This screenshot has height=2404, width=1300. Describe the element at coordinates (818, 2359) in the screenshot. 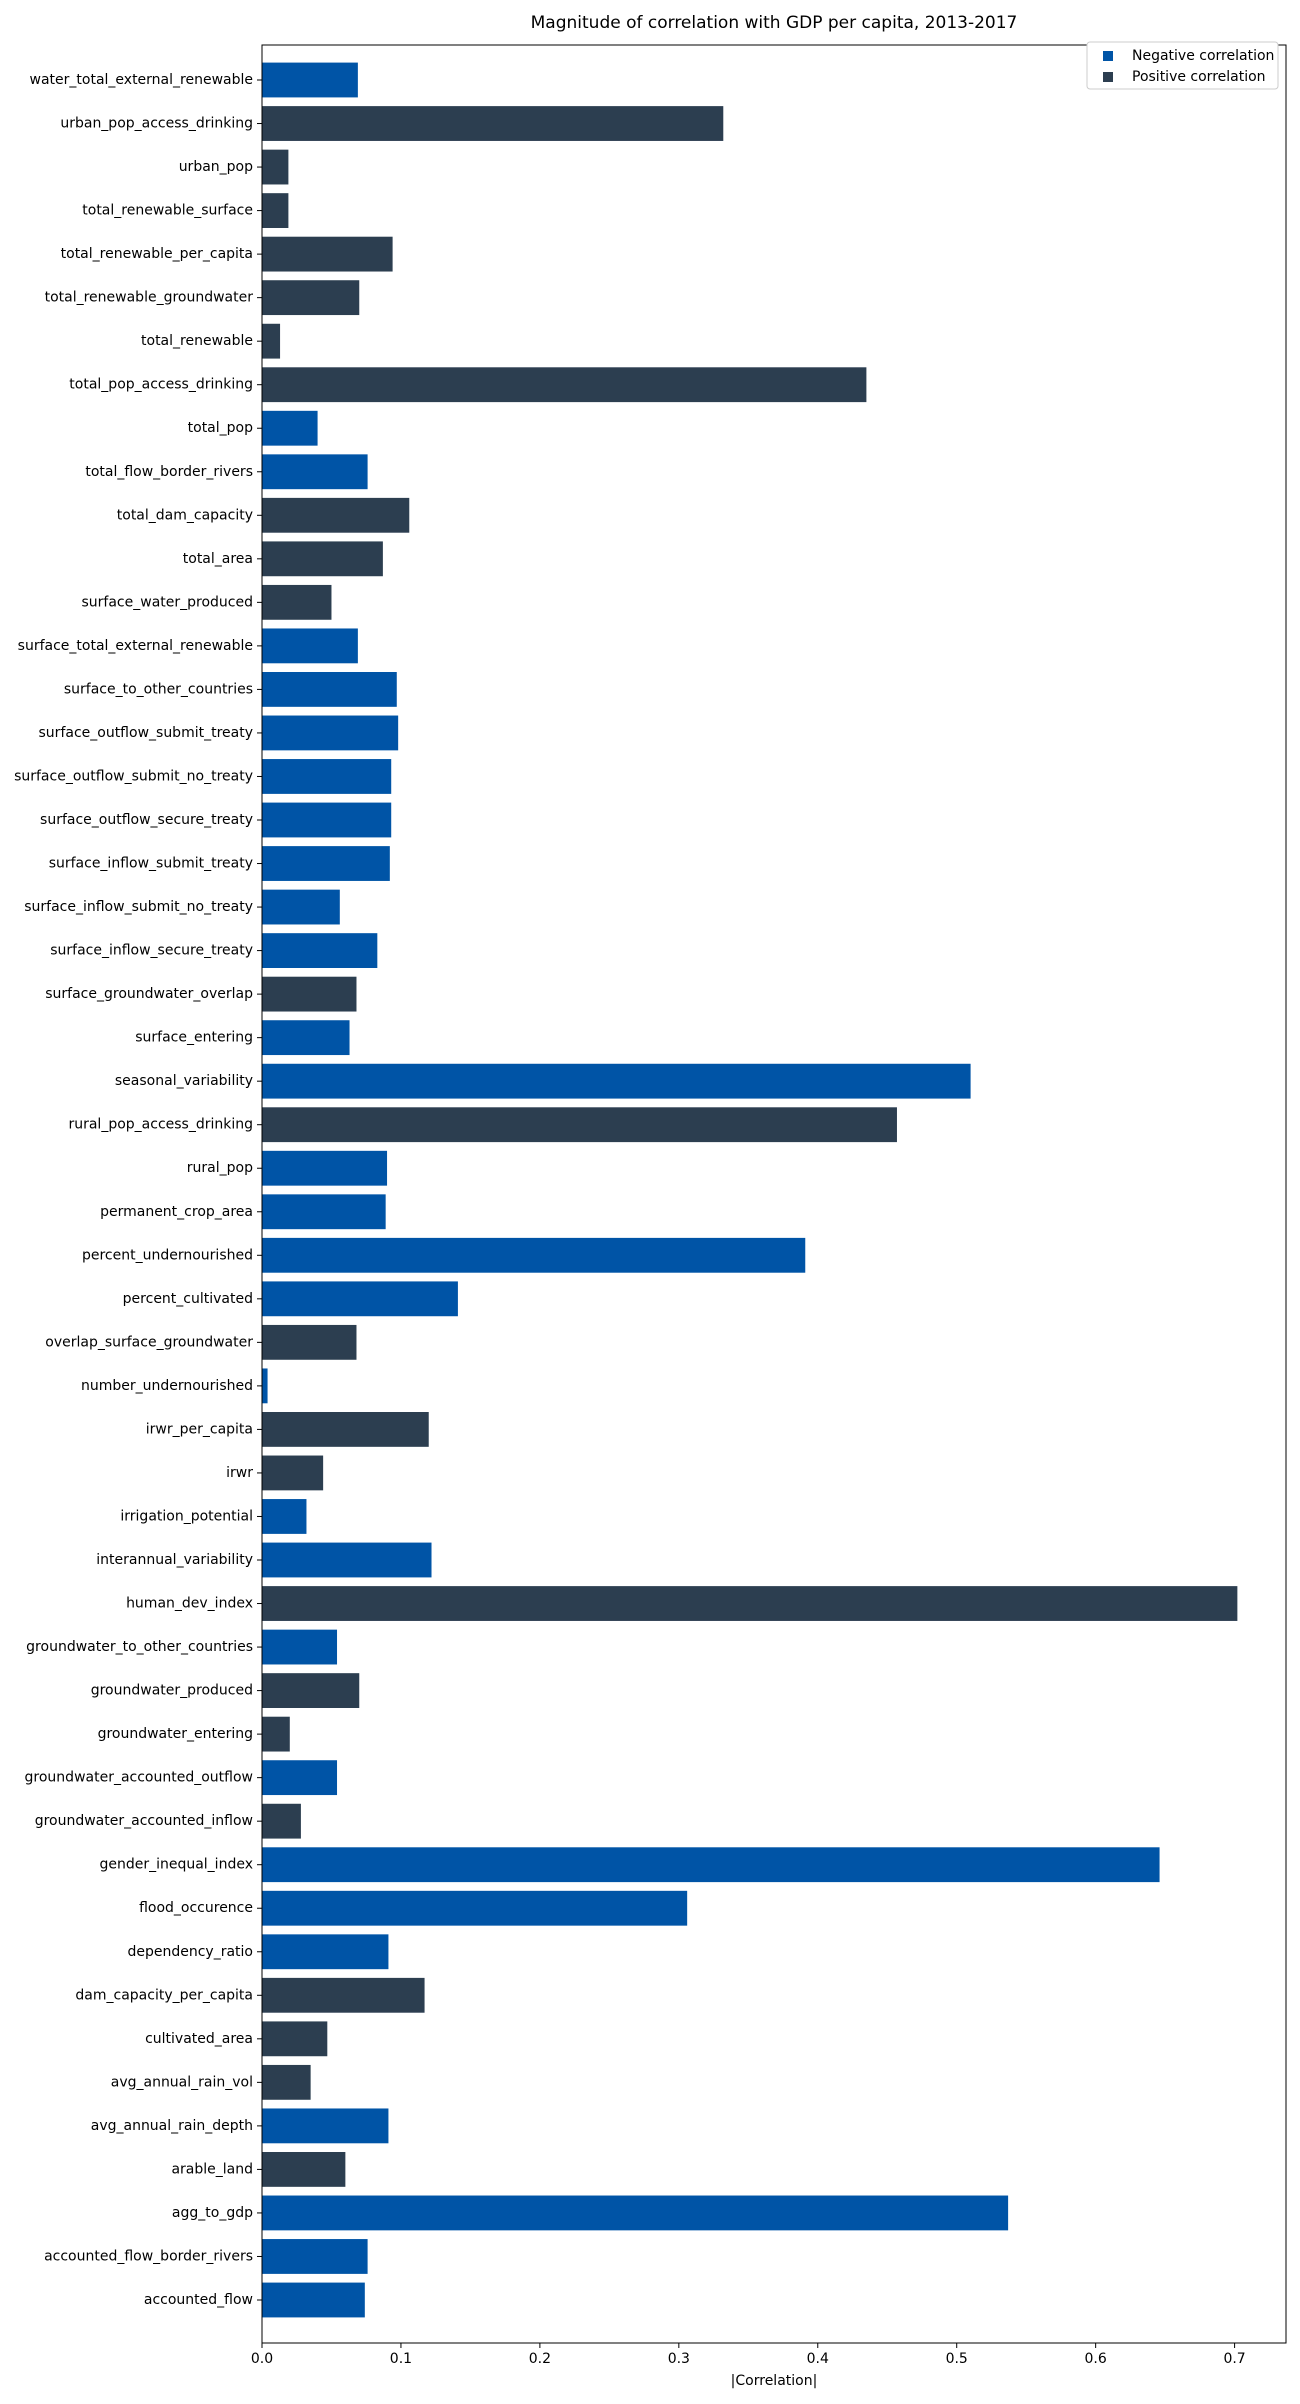

I see `x-tick-label: 0.4` at that location.